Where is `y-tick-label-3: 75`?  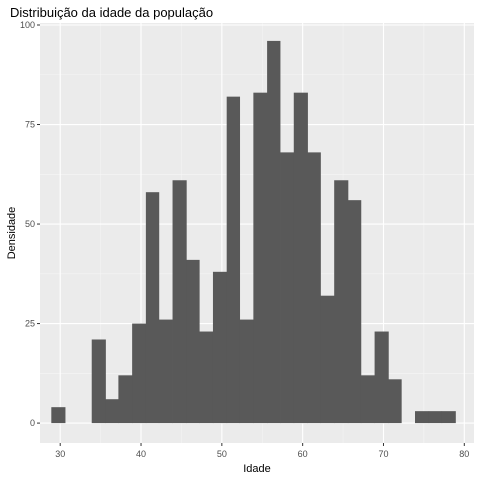 y-tick-label-3: 75 is located at coordinates (30, 125).